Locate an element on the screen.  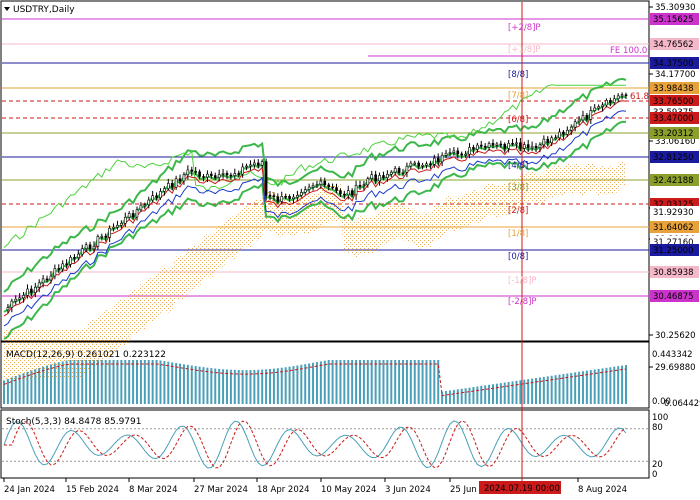
time-axis-label: 27 Mar 2024 is located at coordinates (221, 490).